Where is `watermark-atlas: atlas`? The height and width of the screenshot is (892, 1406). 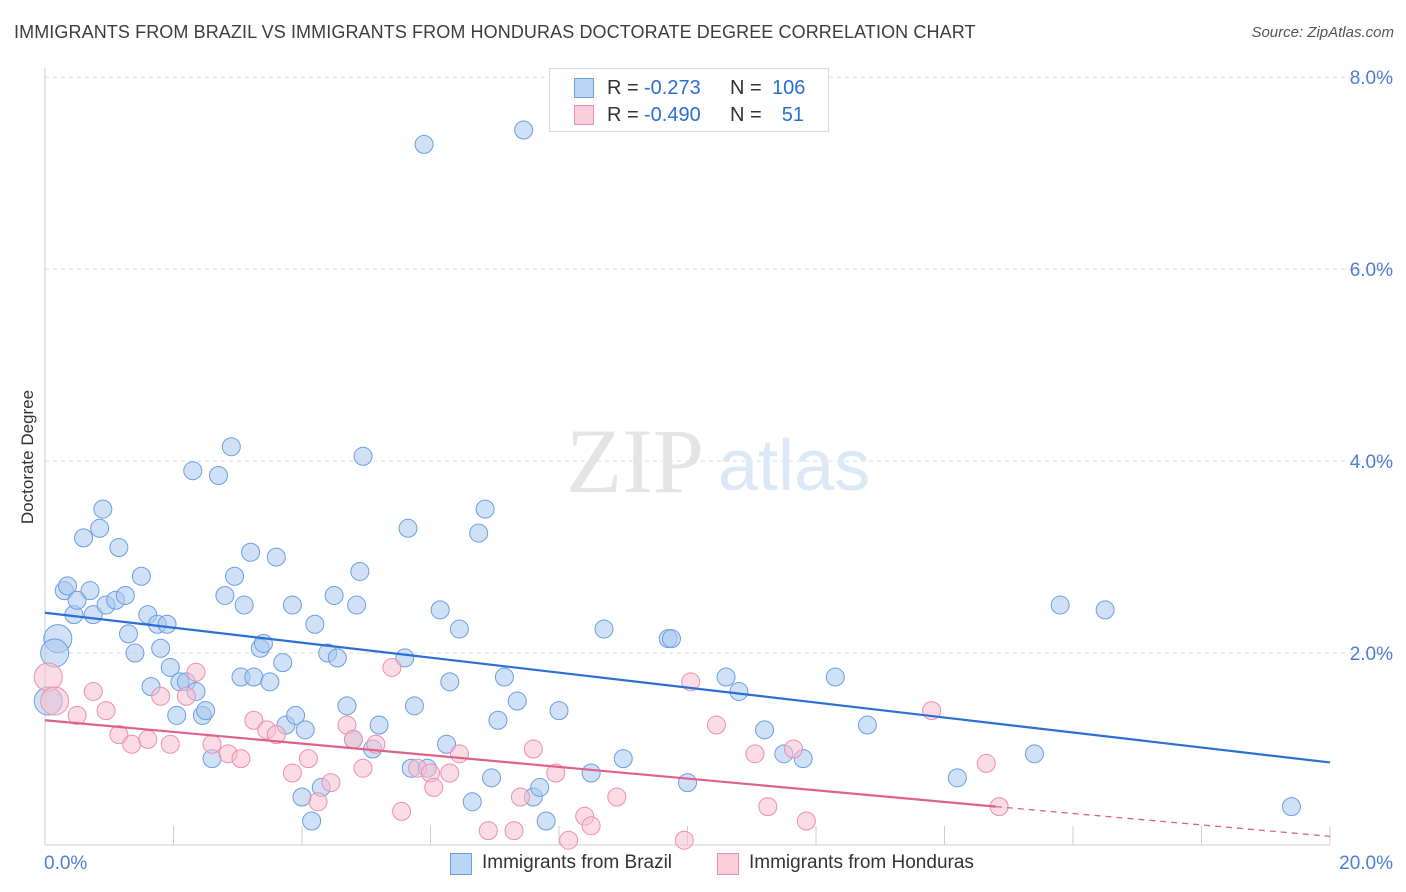
watermark-atlas: atlas is located at coordinates (794, 466).